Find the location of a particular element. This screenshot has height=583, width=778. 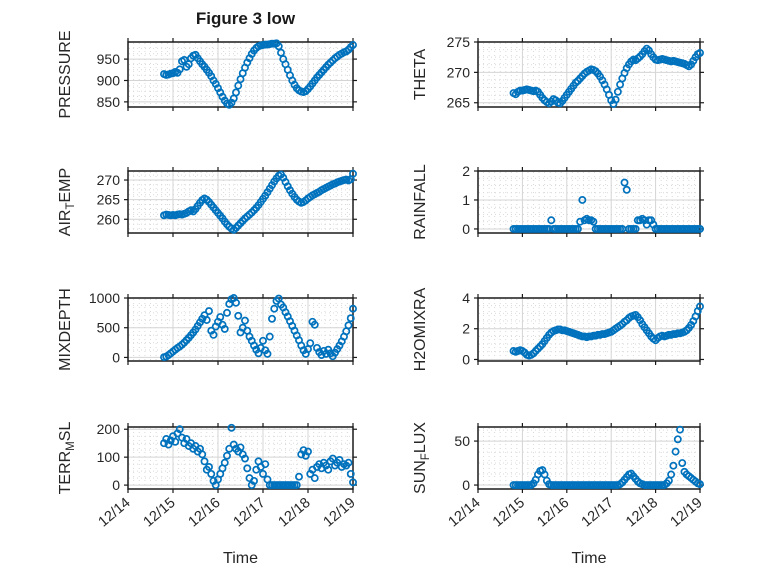

ytick-label-mixdepth: 0 is located at coordinates (116, 357).